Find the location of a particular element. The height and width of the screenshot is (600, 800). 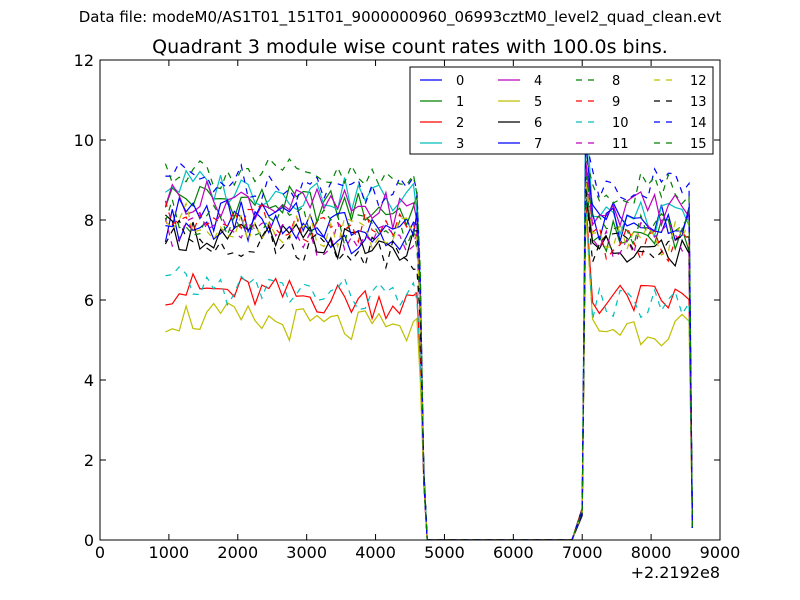

legend-label-14: 14 is located at coordinates (698, 123).